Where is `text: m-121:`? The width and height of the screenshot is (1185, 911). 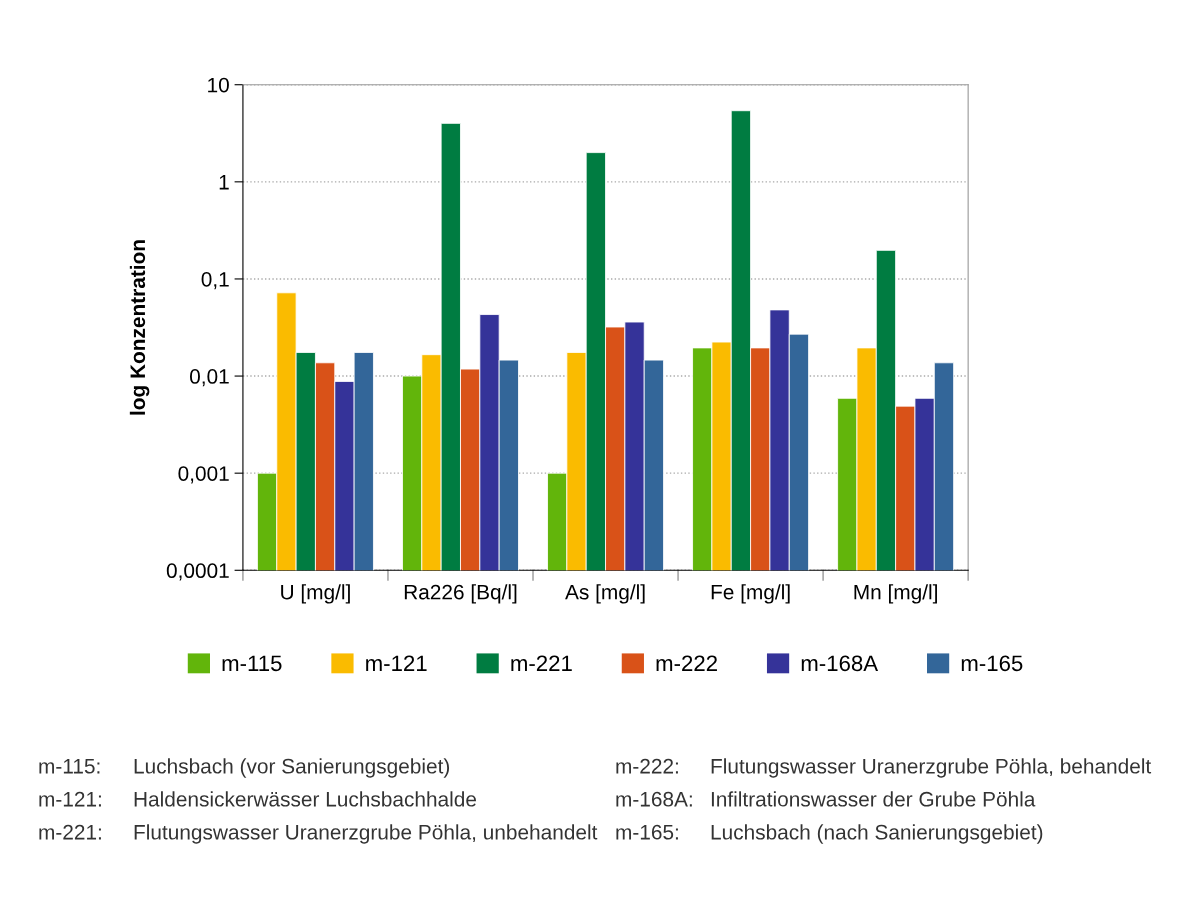 text: m-121: is located at coordinates (70, 799).